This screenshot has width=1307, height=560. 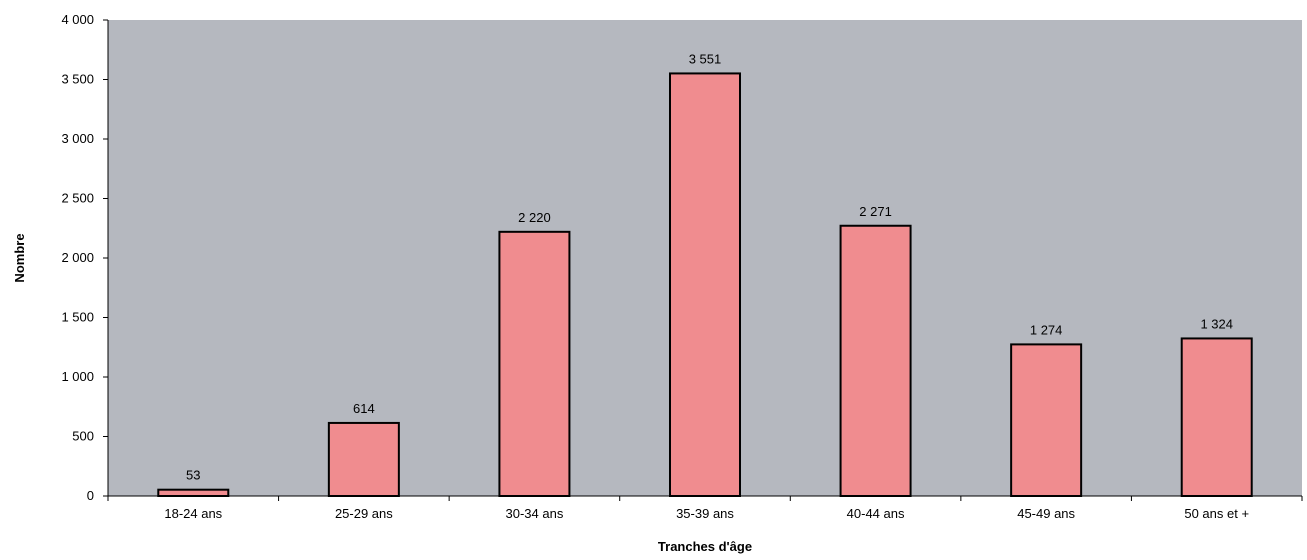 What do you see at coordinates (193, 475) in the screenshot?
I see `bar-value-label: 53` at bounding box center [193, 475].